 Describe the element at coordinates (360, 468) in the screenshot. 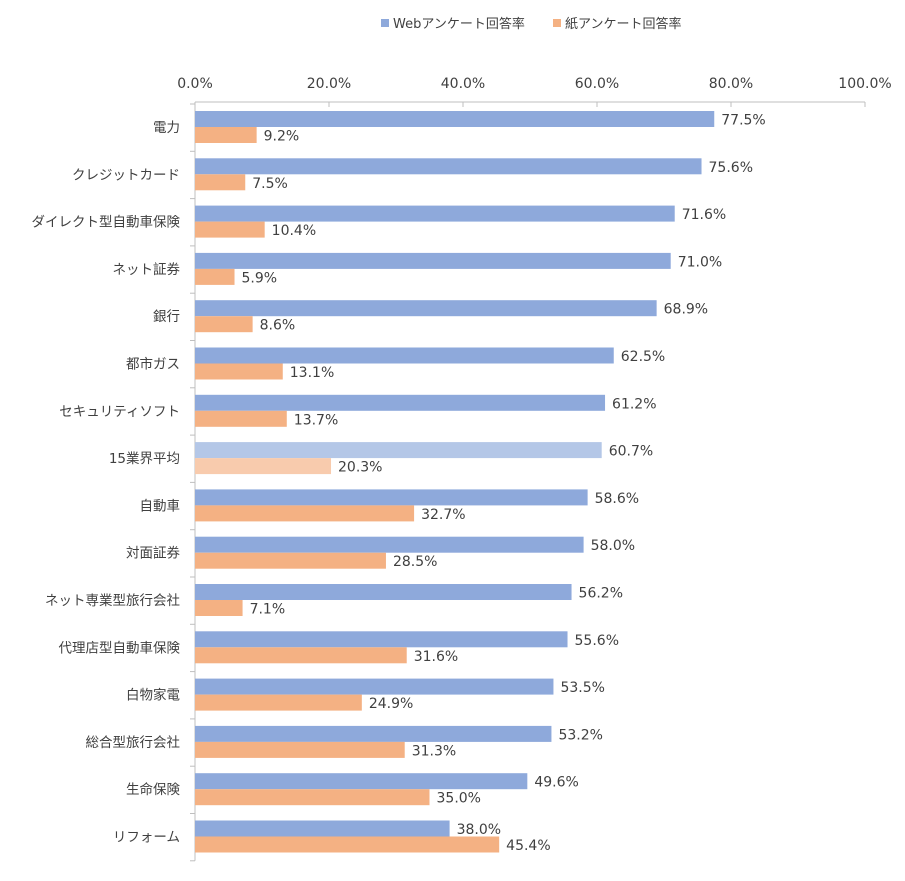

I see `data-label: 20.3%` at that location.